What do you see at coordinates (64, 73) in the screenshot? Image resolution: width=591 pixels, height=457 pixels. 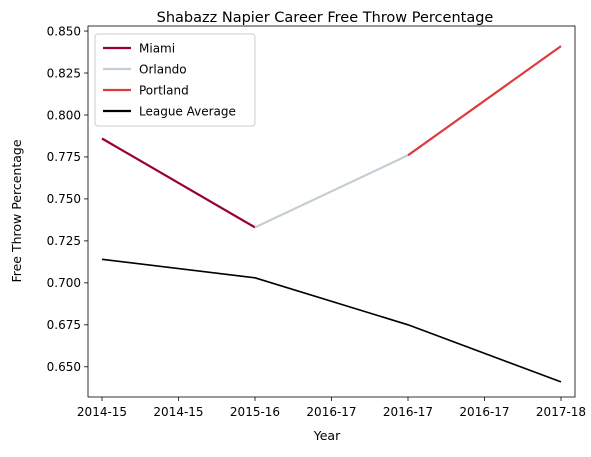 I see `y-tick-label: 0.825` at bounding box center [64, 73].